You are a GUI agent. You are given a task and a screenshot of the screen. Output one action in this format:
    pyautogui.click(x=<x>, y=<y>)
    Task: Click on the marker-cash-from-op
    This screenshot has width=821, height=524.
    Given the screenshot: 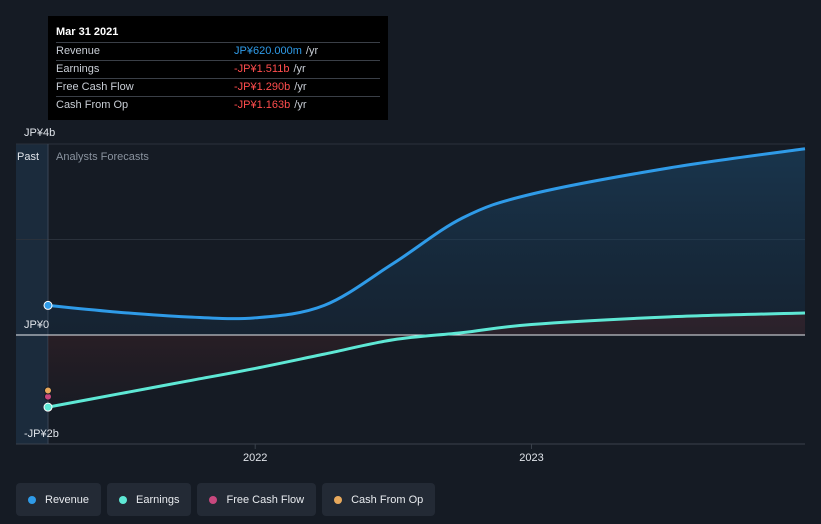 What is the action you would take?
    pyautogui.click(x=48, y=390)
    